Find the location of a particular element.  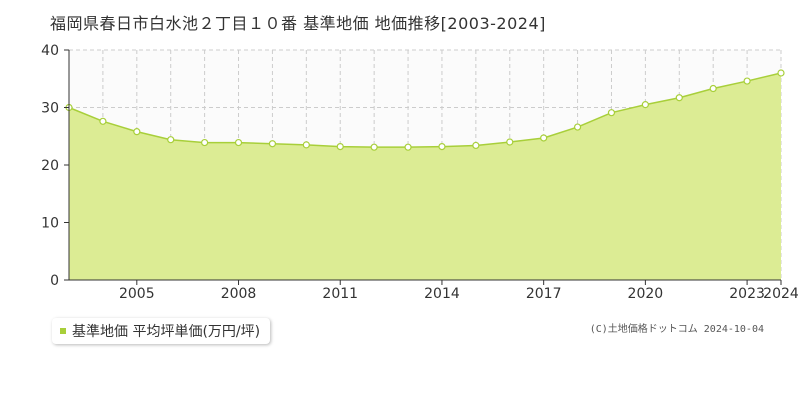

x-tick-label: 2005 is located at coordinates (137, 294).